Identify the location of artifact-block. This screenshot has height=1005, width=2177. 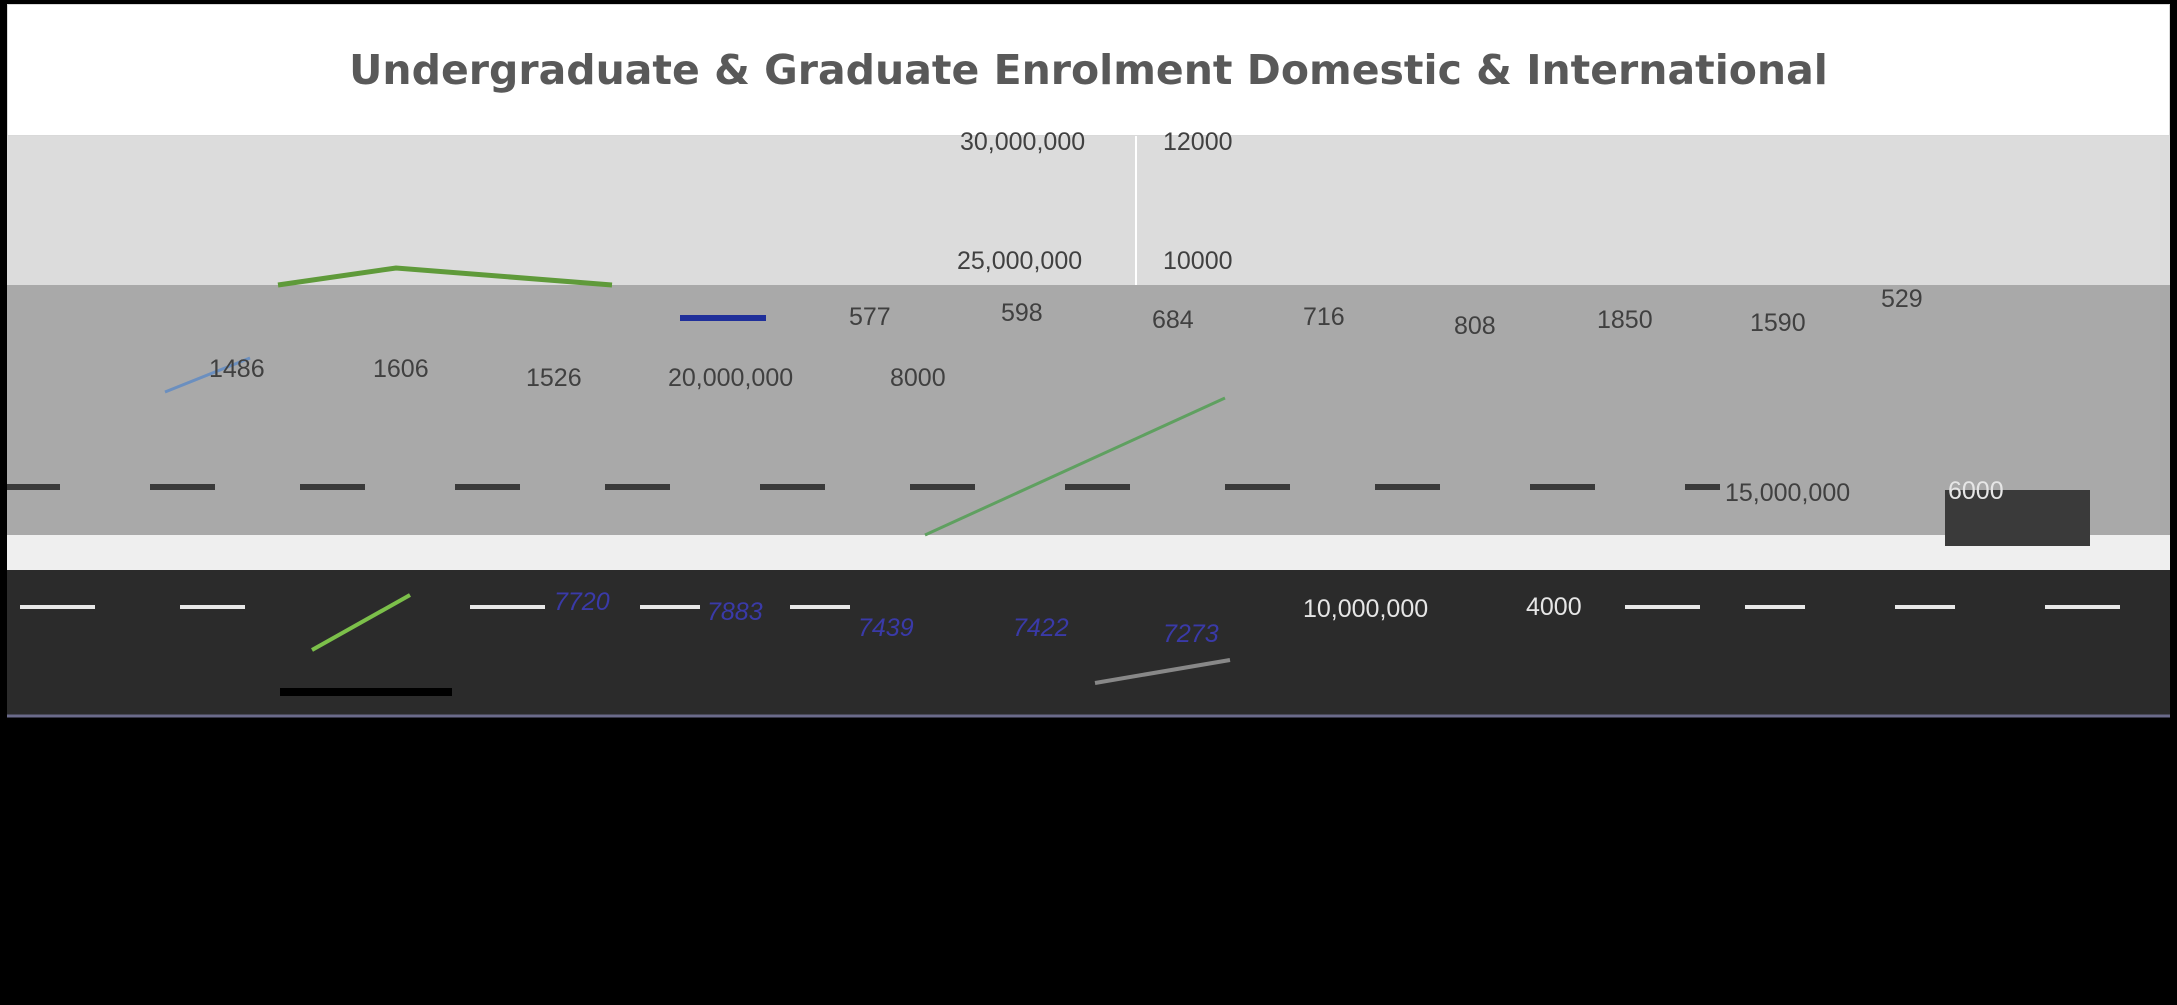
(2017, 518).